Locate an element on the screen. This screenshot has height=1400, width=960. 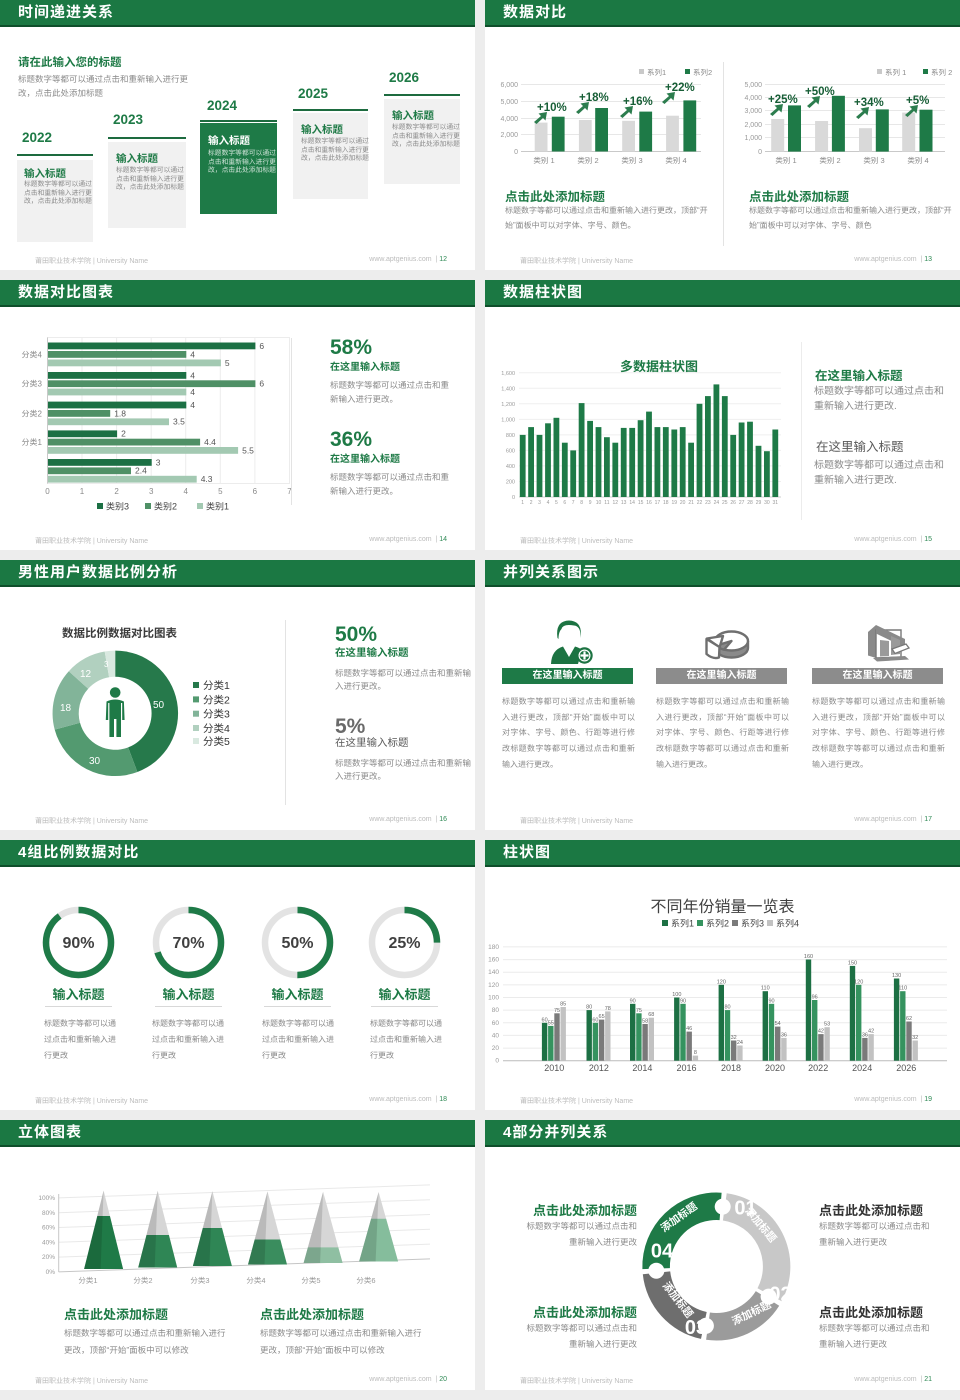
svg-text: 2022 is located at coordinates (818, 1068).